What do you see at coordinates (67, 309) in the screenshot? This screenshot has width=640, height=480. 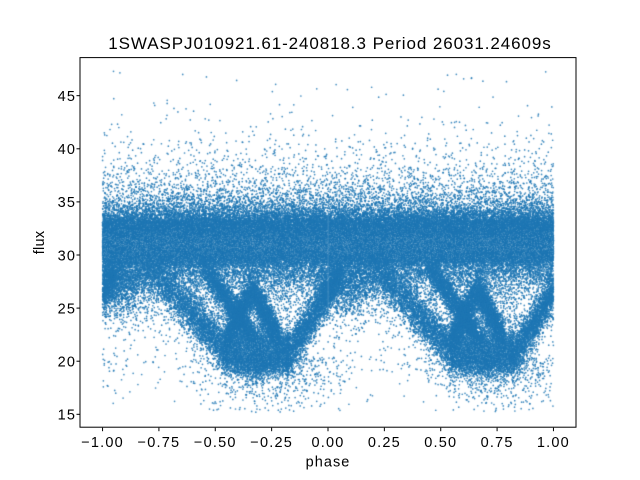 I see `svg-text: 25` at bounding box center [67, 309].